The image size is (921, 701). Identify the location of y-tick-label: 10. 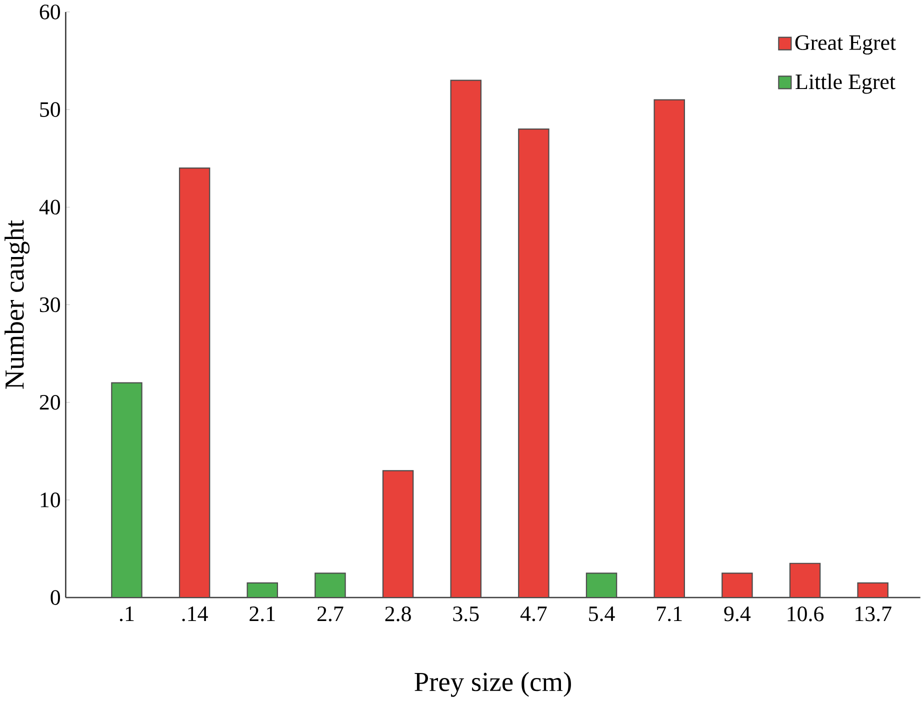
(50, 500).